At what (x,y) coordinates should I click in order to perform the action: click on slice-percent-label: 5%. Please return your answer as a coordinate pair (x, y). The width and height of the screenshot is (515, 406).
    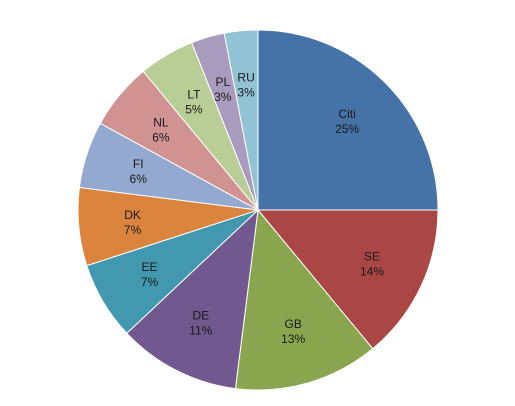
    Looking at the image, I should click on (194, 110).